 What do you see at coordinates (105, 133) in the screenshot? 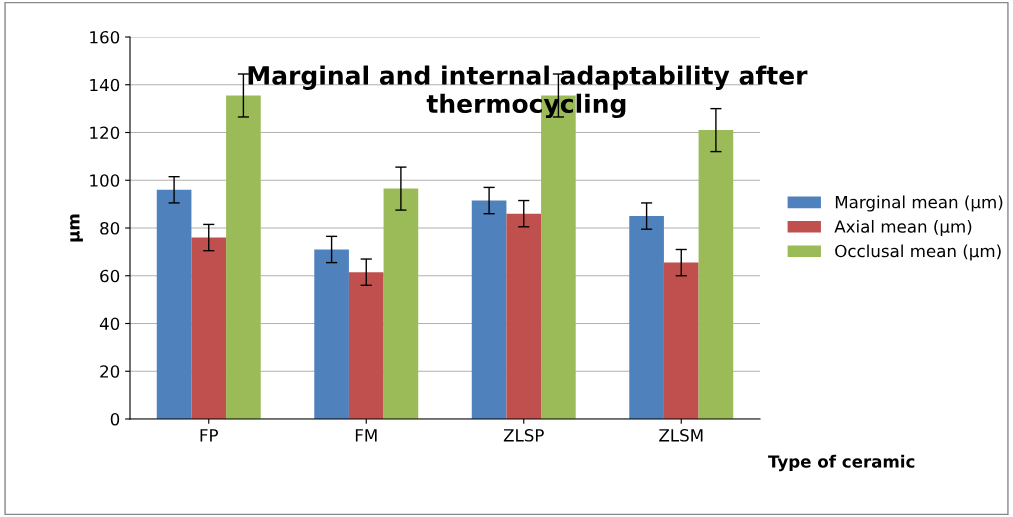
I see `y-tick-label: 120` at bounding box center [105, 133].